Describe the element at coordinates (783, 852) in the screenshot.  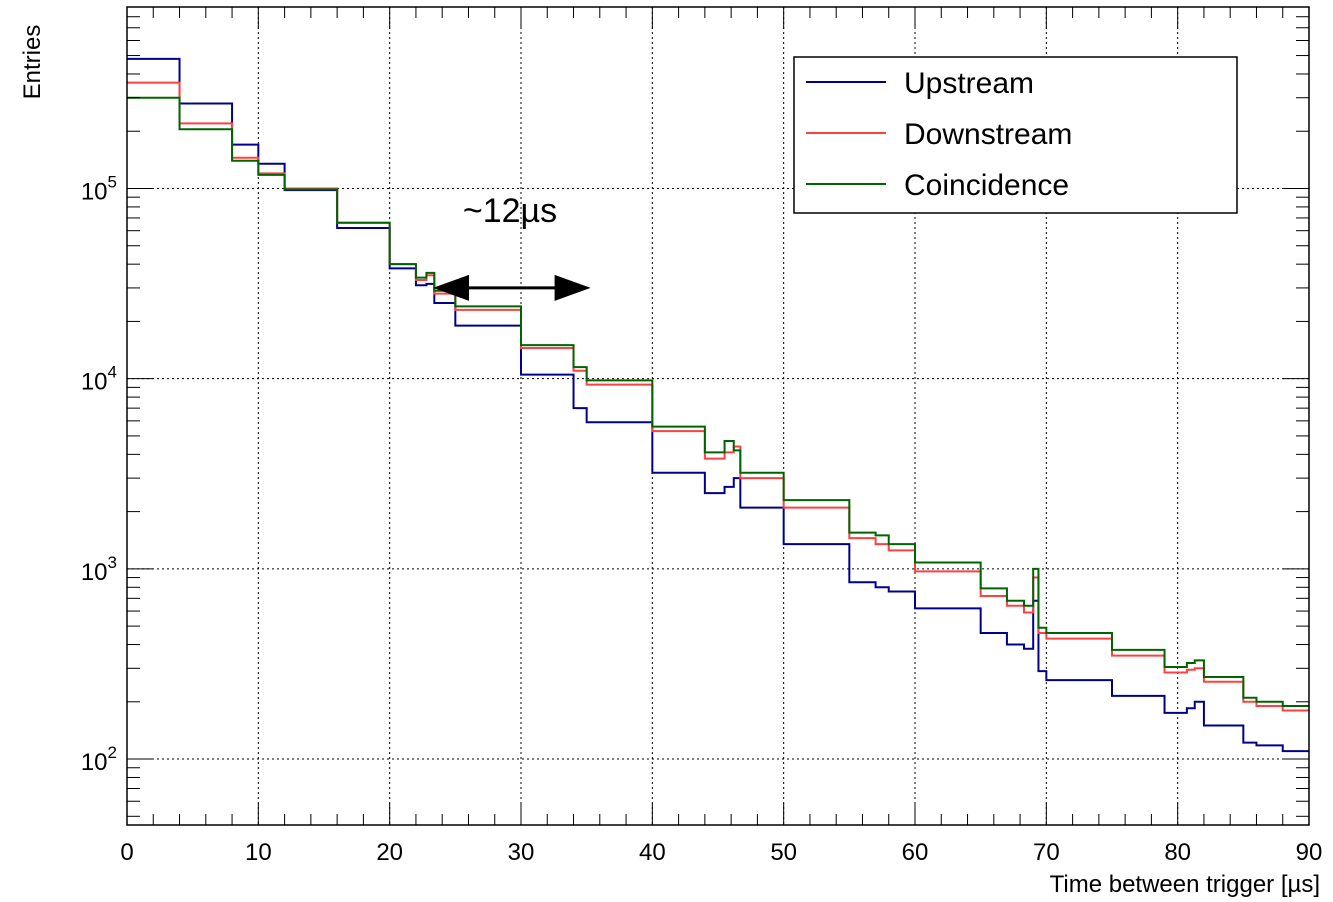
I see `x-tick-label: 50` at that location.